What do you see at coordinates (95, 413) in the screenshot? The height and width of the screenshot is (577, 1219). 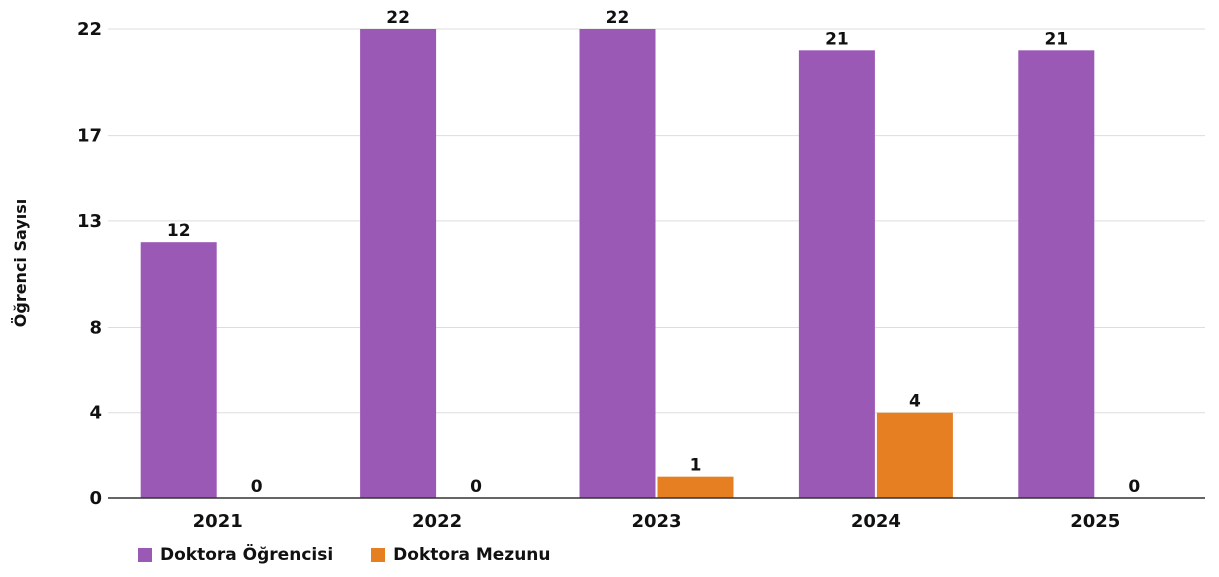 I see `y-tick-label: 4` at bounding box center [95, 413].